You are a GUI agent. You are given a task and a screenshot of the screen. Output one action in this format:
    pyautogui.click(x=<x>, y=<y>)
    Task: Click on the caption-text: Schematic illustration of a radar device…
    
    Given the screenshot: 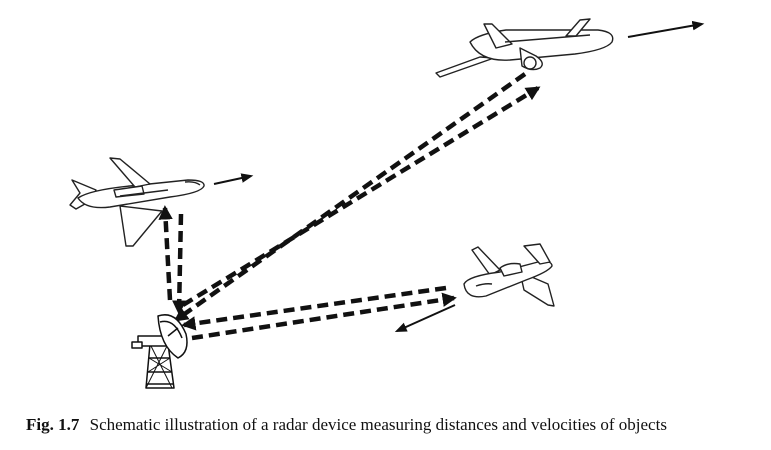 What is the action you would take?
    pyautogui.click(x=378, y=424)
    